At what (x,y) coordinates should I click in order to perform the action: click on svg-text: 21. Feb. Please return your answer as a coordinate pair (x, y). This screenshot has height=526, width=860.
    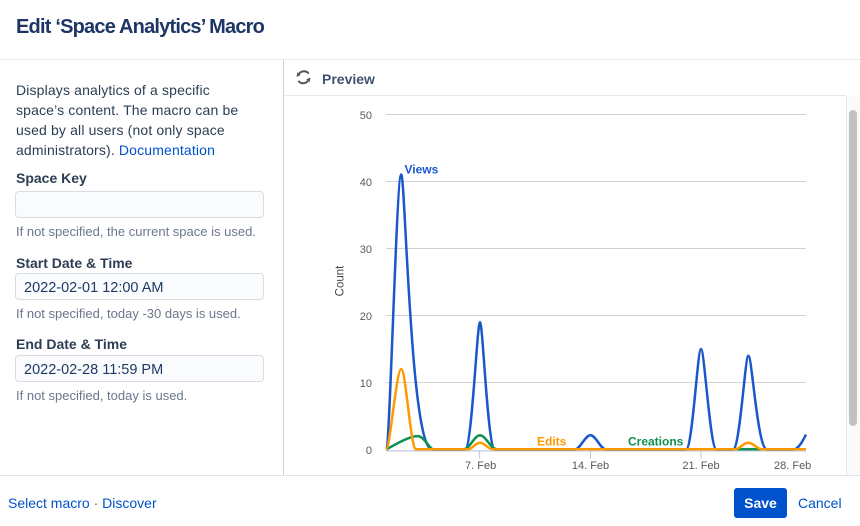
    Looking at the image, I should click on (700, 466).